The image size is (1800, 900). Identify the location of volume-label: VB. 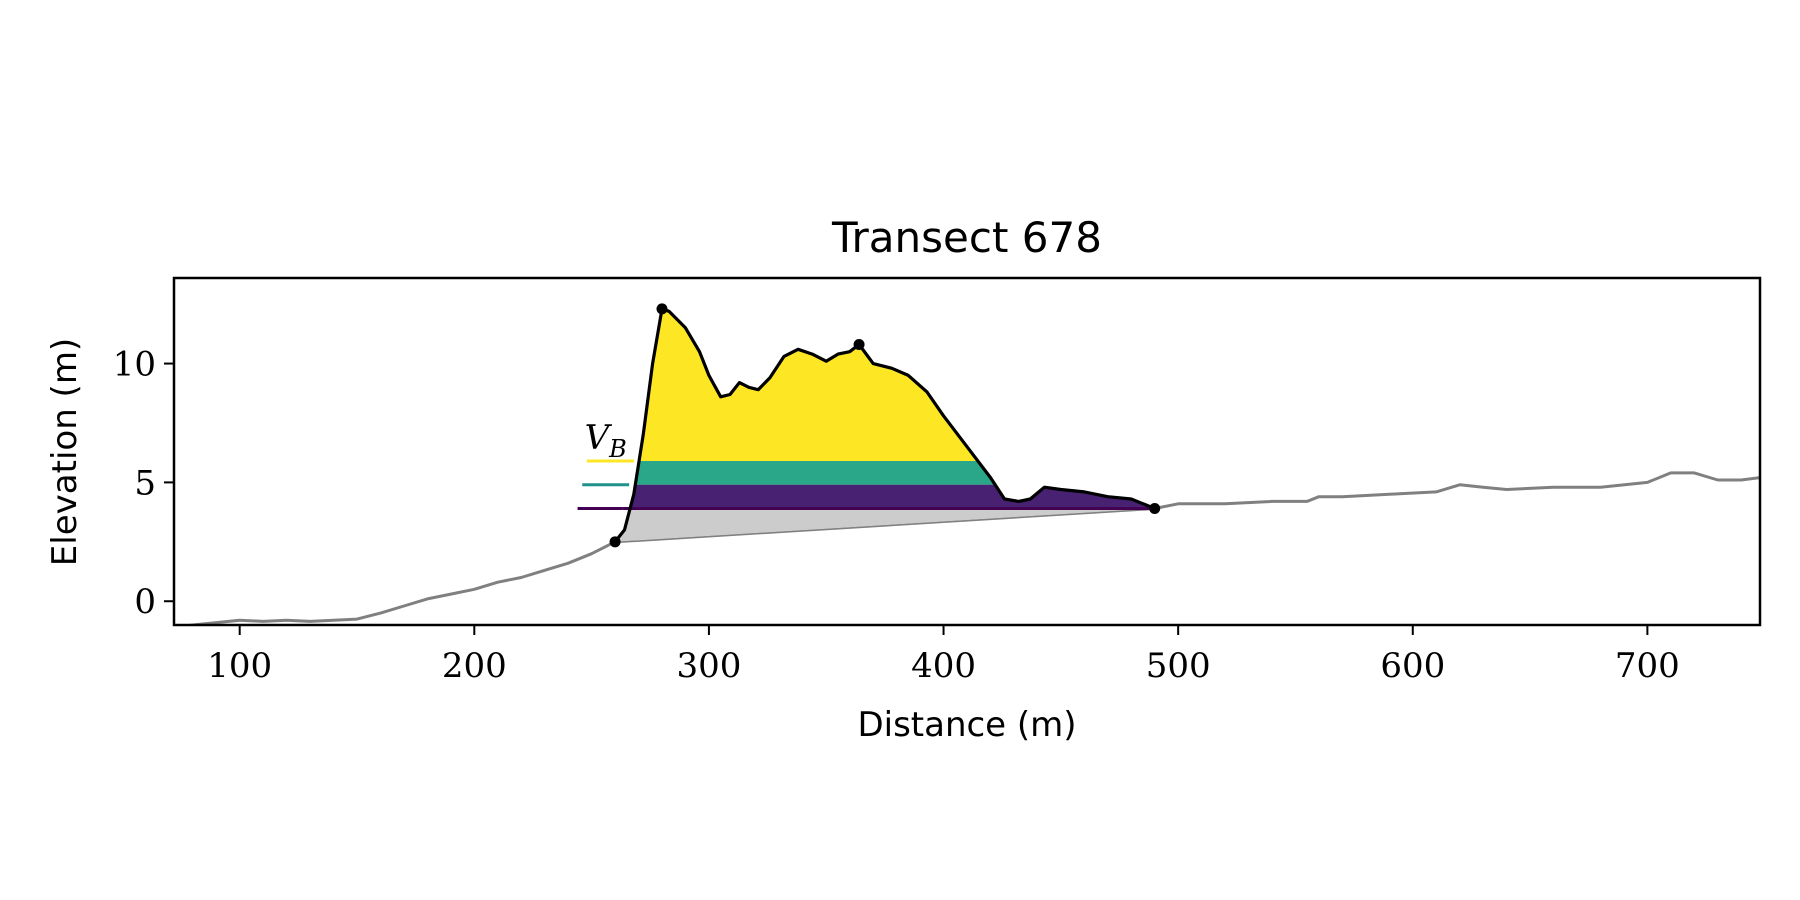
(606, 440).